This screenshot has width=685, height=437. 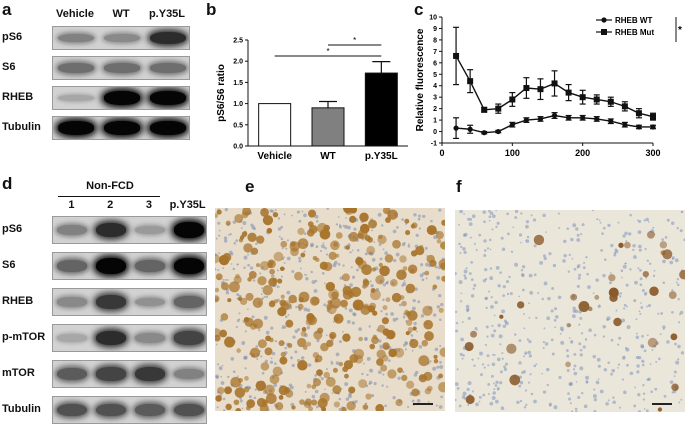 What do you see at coordinates (18, 301) in the screenshot?
I see `blot-row-label: RHEB` at bounding box center [18, 301].